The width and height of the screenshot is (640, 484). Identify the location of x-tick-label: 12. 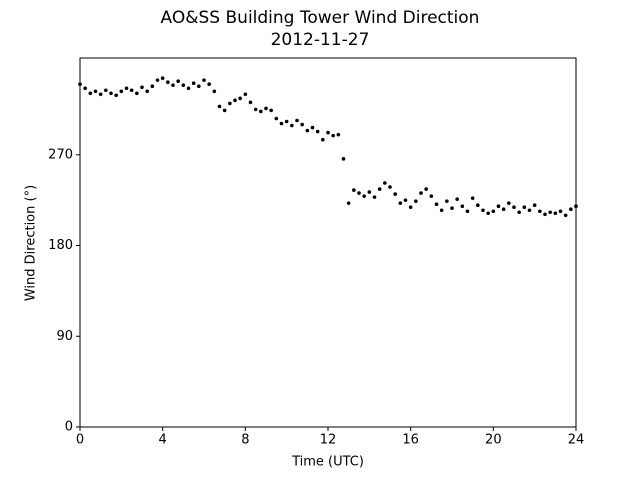
(328, 440).